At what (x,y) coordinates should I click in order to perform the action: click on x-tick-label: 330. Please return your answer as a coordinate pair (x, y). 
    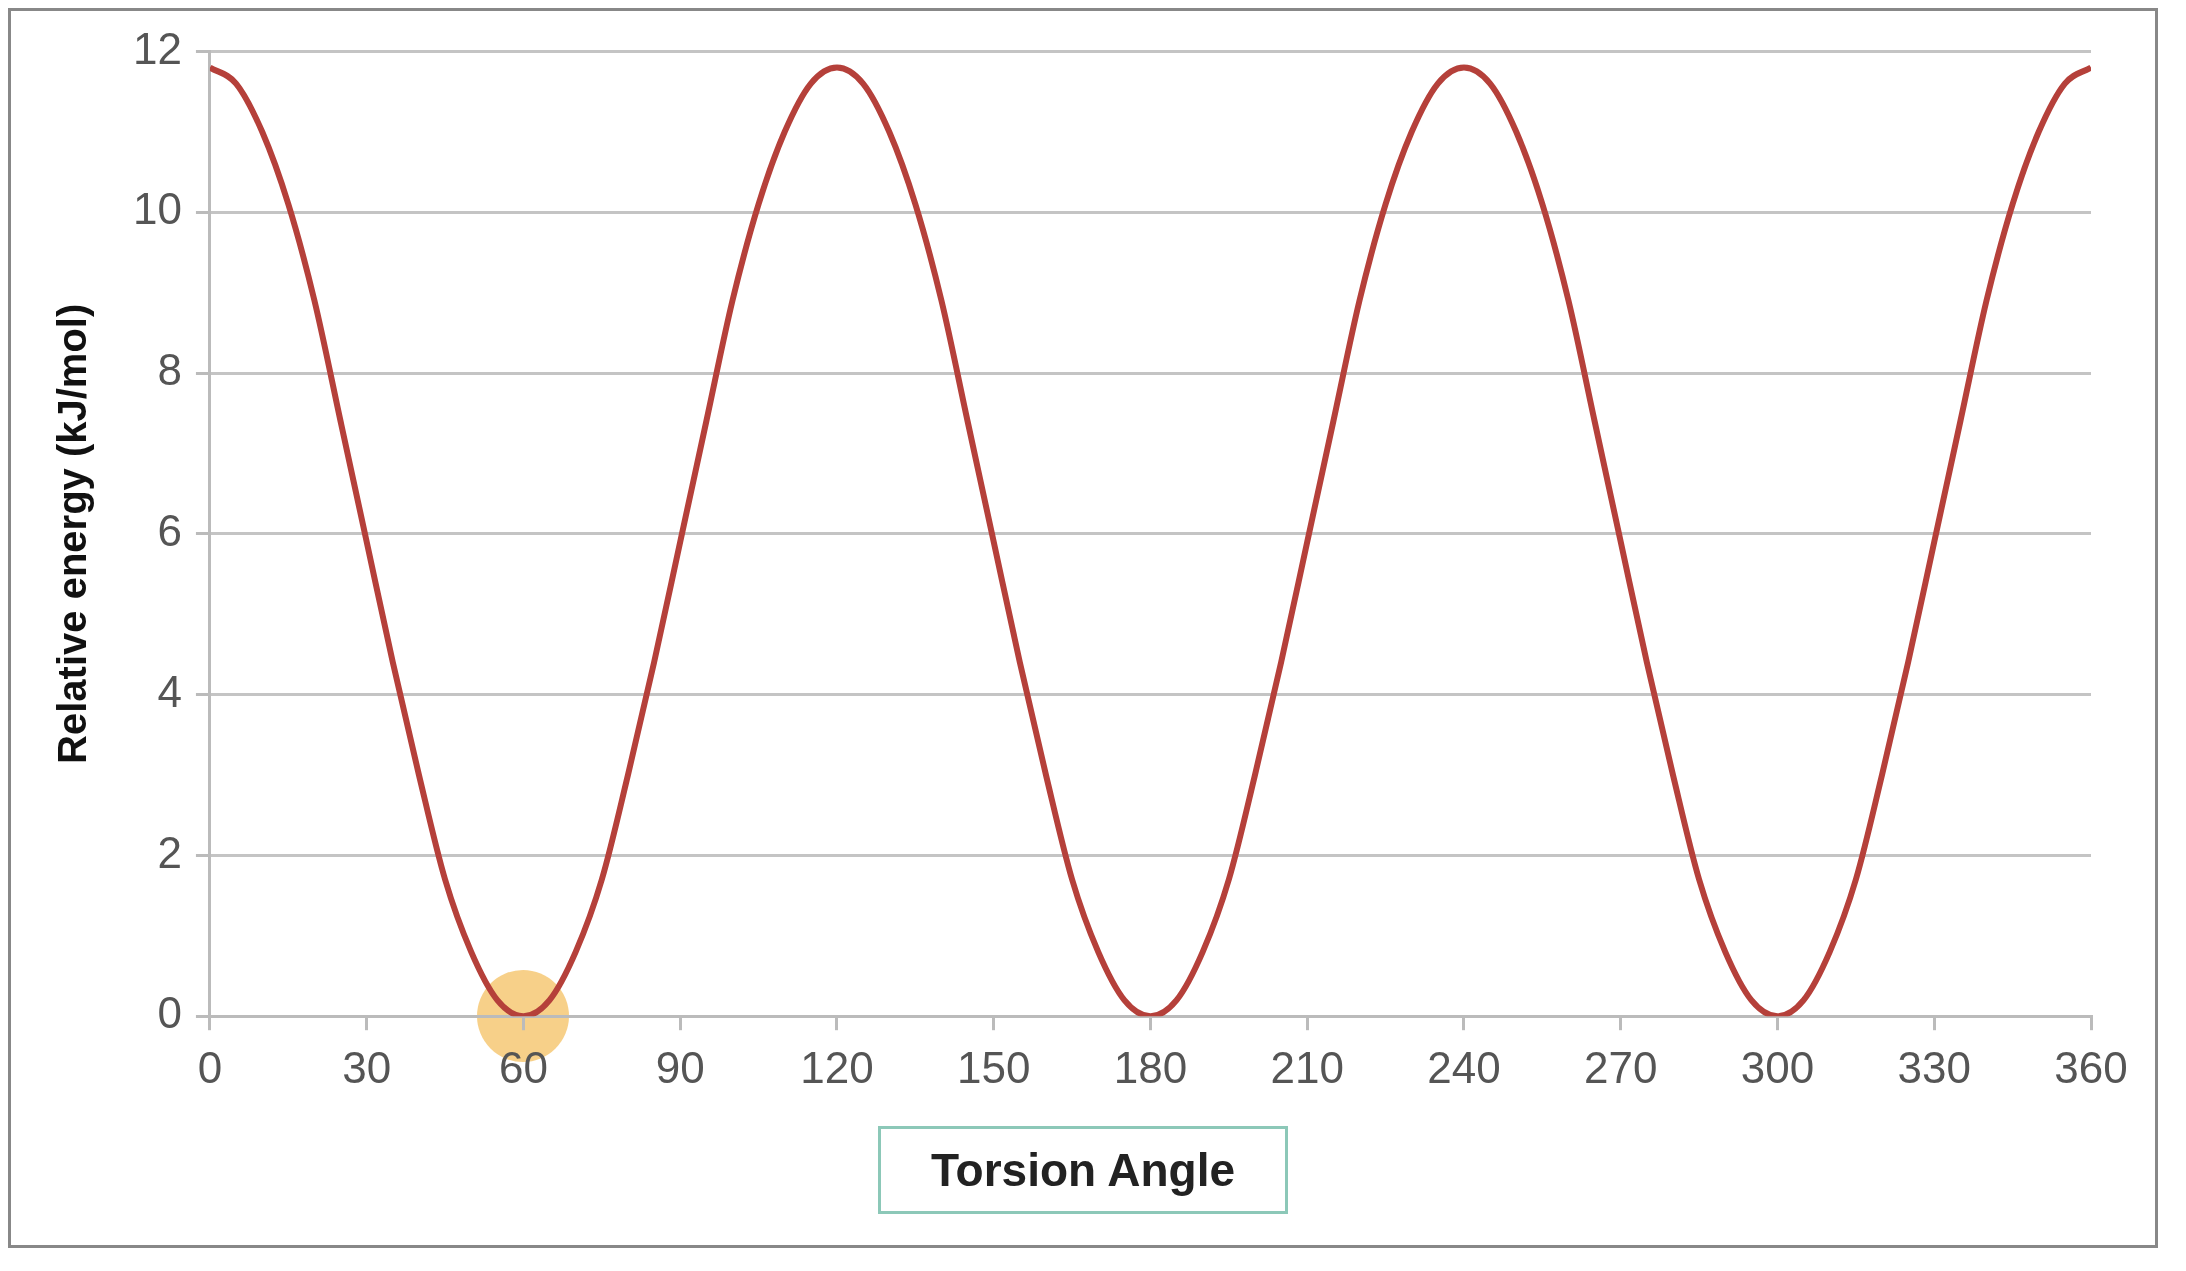
    Looking at the image, I should click on (1934, 1067).